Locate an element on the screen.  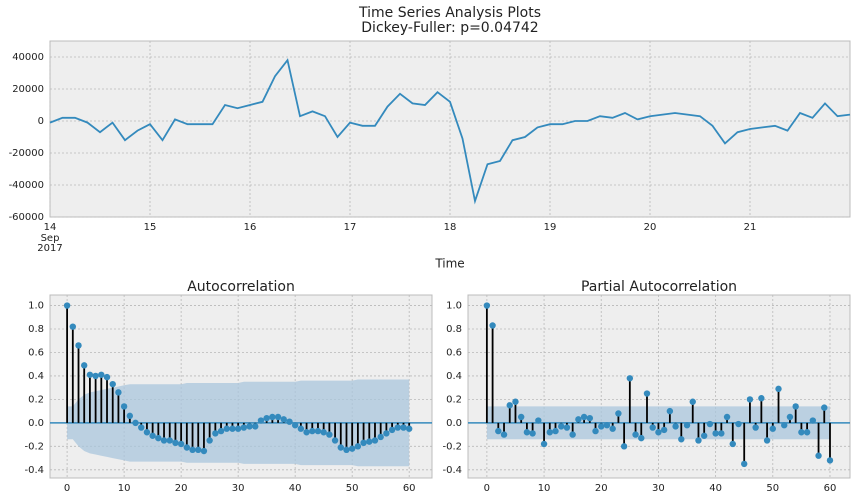
y-tick-label: -60000 is located at coordinates (26, 217).